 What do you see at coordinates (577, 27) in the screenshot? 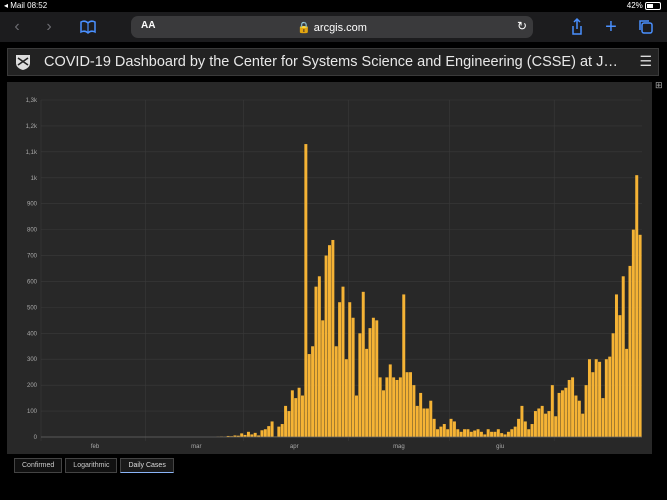
I see `share-icon` at bounding box center [577, 27].